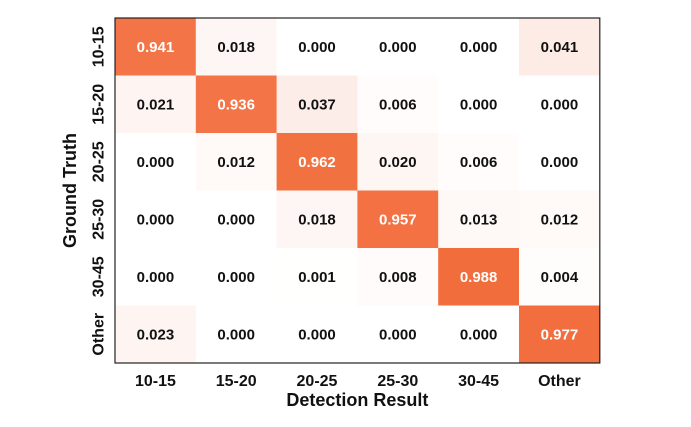 The height and width of the screenshot is (427, 691). I want to click on y-tick-label: 10-15, so click(99, 46).